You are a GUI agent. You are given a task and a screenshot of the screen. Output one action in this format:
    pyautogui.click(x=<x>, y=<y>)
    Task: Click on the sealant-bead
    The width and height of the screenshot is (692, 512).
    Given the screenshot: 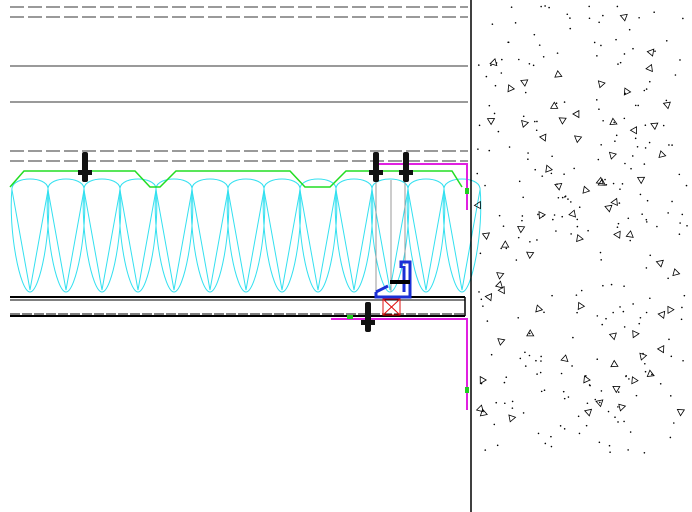 What is the action you would take?
    pyautogui.click(x=350, y=317)
    